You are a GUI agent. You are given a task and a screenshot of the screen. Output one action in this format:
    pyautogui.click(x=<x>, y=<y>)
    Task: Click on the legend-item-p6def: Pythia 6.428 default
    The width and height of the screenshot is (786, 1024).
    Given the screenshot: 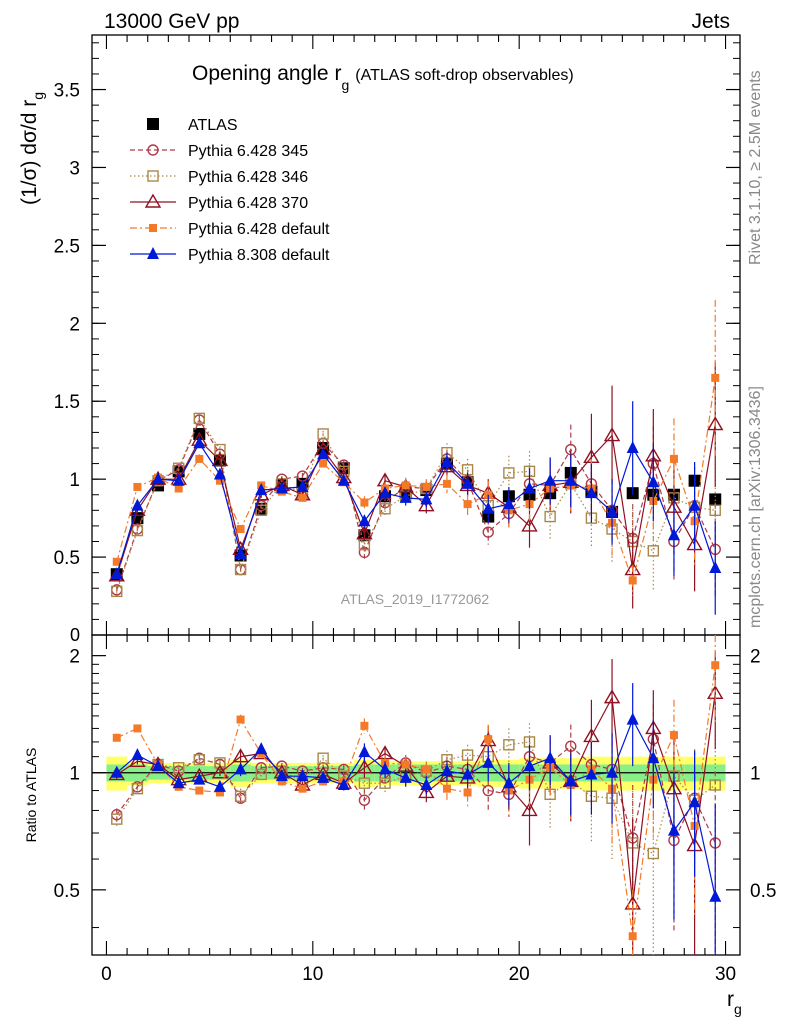 What is the action you would take?
    pyautogui.click(x=230, y=229)
    